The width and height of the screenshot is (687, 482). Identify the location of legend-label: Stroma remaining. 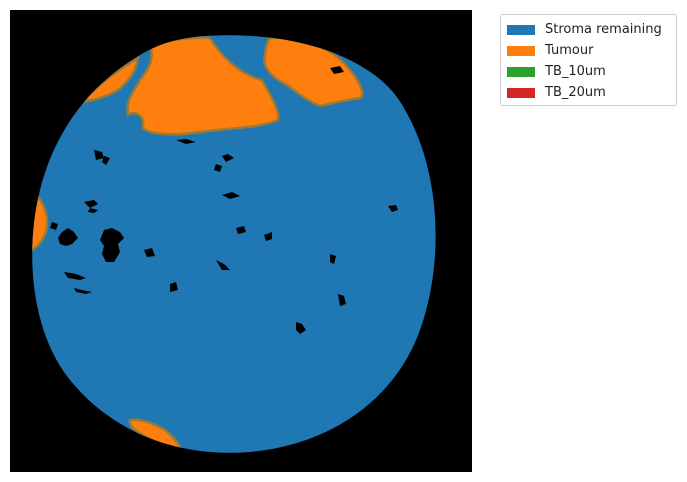
(603, 29).